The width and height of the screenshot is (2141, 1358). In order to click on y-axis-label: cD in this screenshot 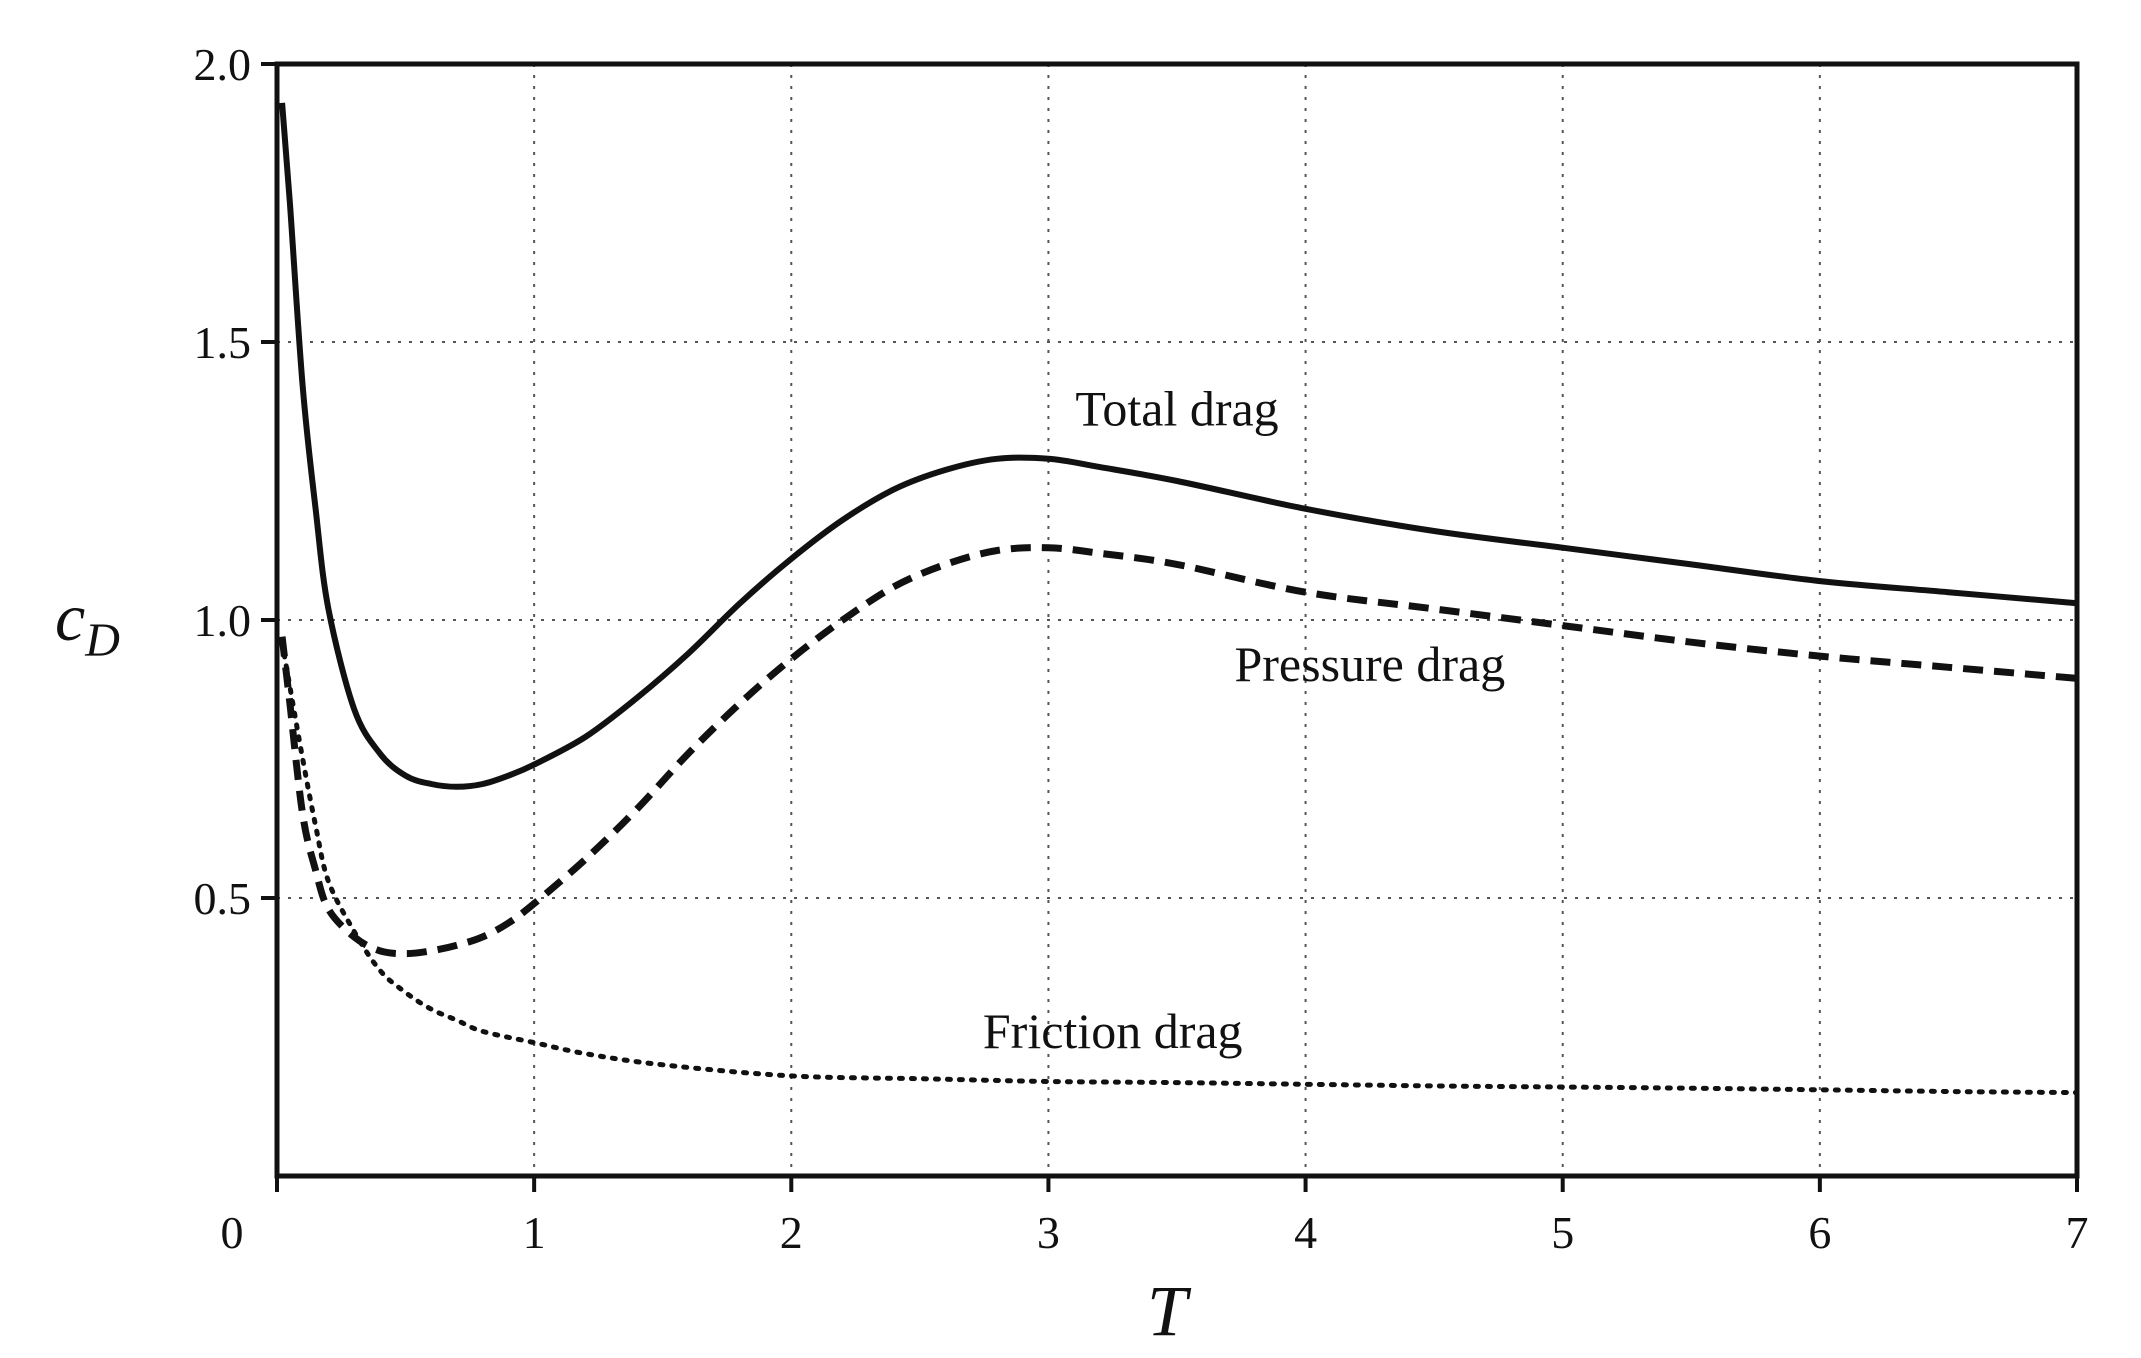, I will do `click(87, 623)`.